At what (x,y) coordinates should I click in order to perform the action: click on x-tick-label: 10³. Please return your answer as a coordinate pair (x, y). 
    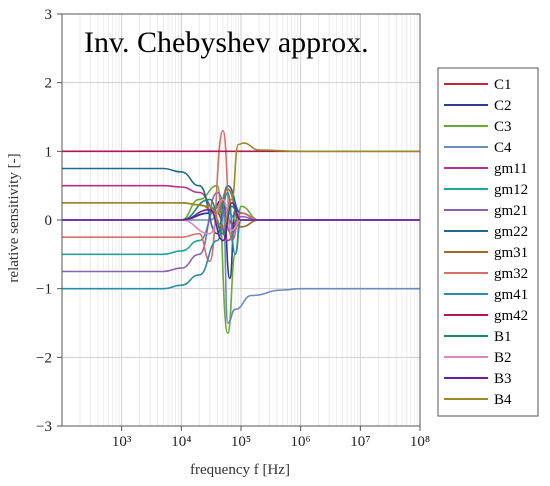
    Looking at the image, I should click on (122, 442).